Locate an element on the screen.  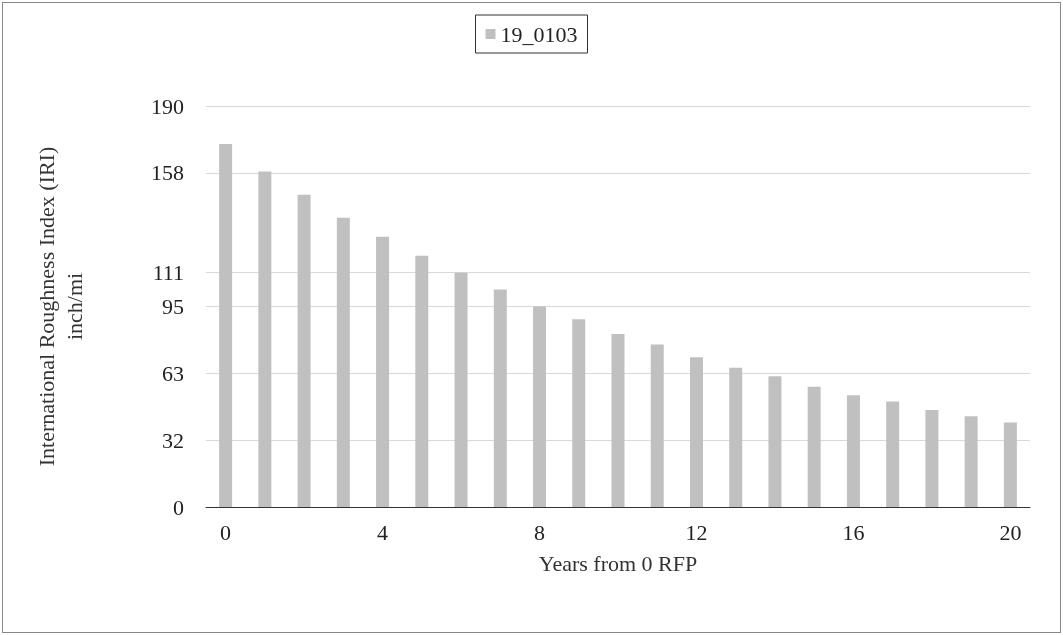
legend-label: 19_0103 is located at coordinates (539, 34).